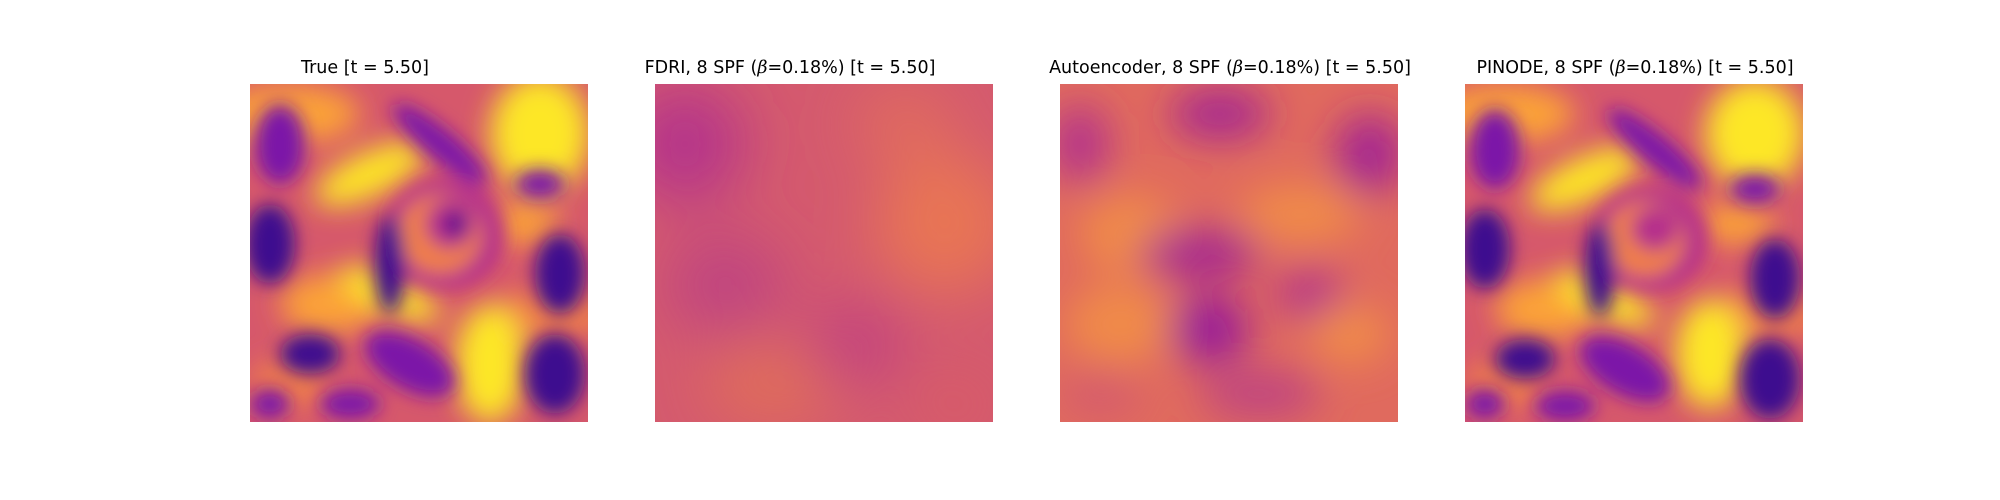 This screenshot has height=500, width=2000. I want to click on panel-title-fdri: FDRI, 8 SPF (β=0.18%) [t = 5.50], so click(790, 68).